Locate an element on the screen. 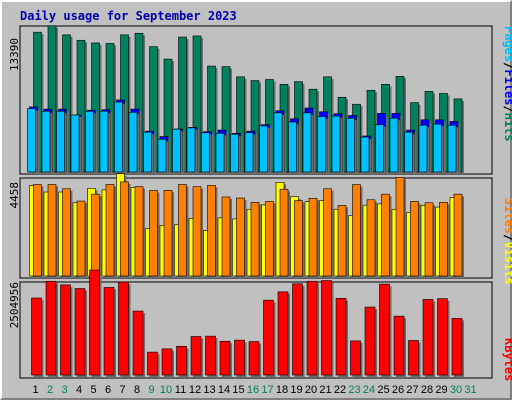 This screenshot has height=400, width=512. x-tick-label: 4 is located at coordinates (79, 390).